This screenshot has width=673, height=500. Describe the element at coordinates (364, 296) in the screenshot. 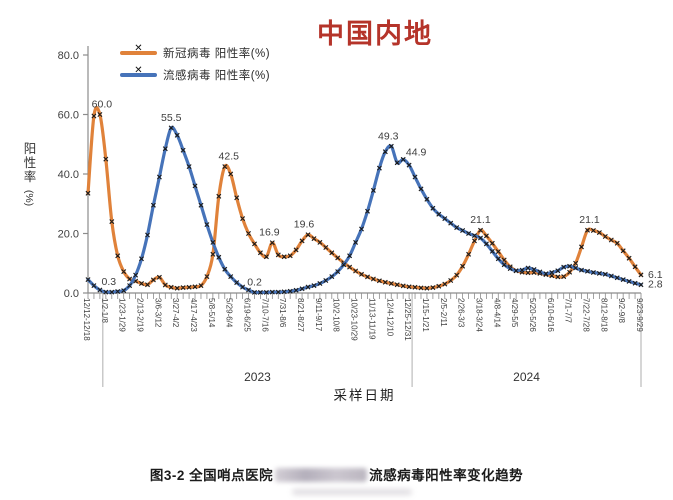

I see `x-axis-ticks` at that location.